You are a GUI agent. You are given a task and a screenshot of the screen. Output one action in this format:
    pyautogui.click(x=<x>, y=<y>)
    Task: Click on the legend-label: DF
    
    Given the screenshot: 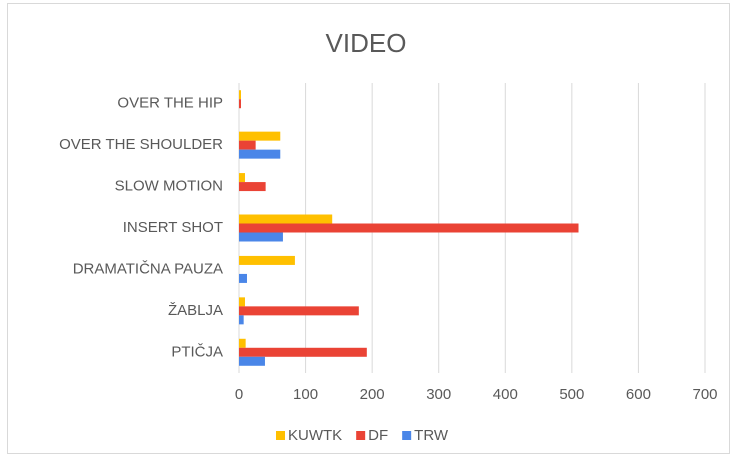 What is the action you would take?
    pyautogui.click(x=378, y=435)
    